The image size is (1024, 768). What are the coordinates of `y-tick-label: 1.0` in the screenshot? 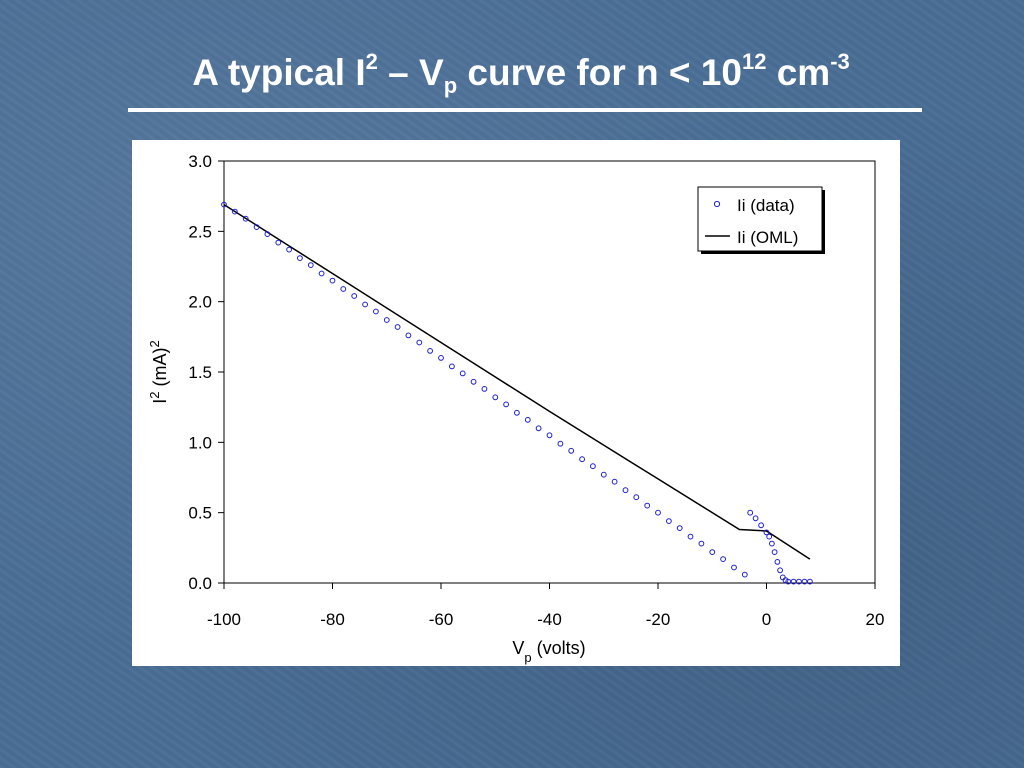 It's located at (200, 442).